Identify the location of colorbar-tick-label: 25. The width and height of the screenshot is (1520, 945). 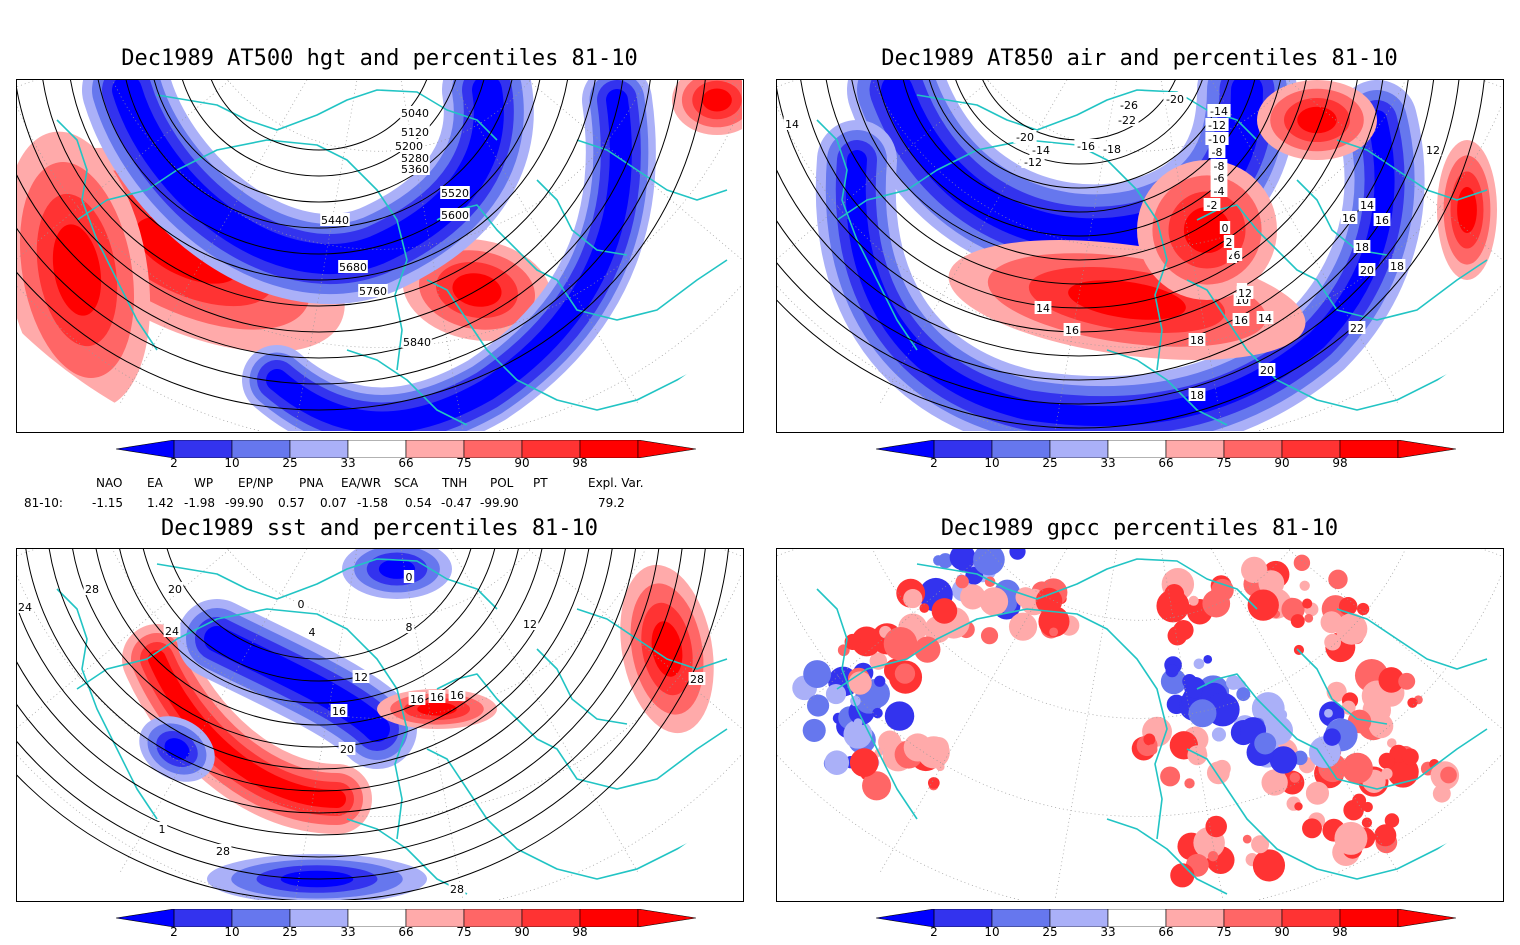
(290, 463).